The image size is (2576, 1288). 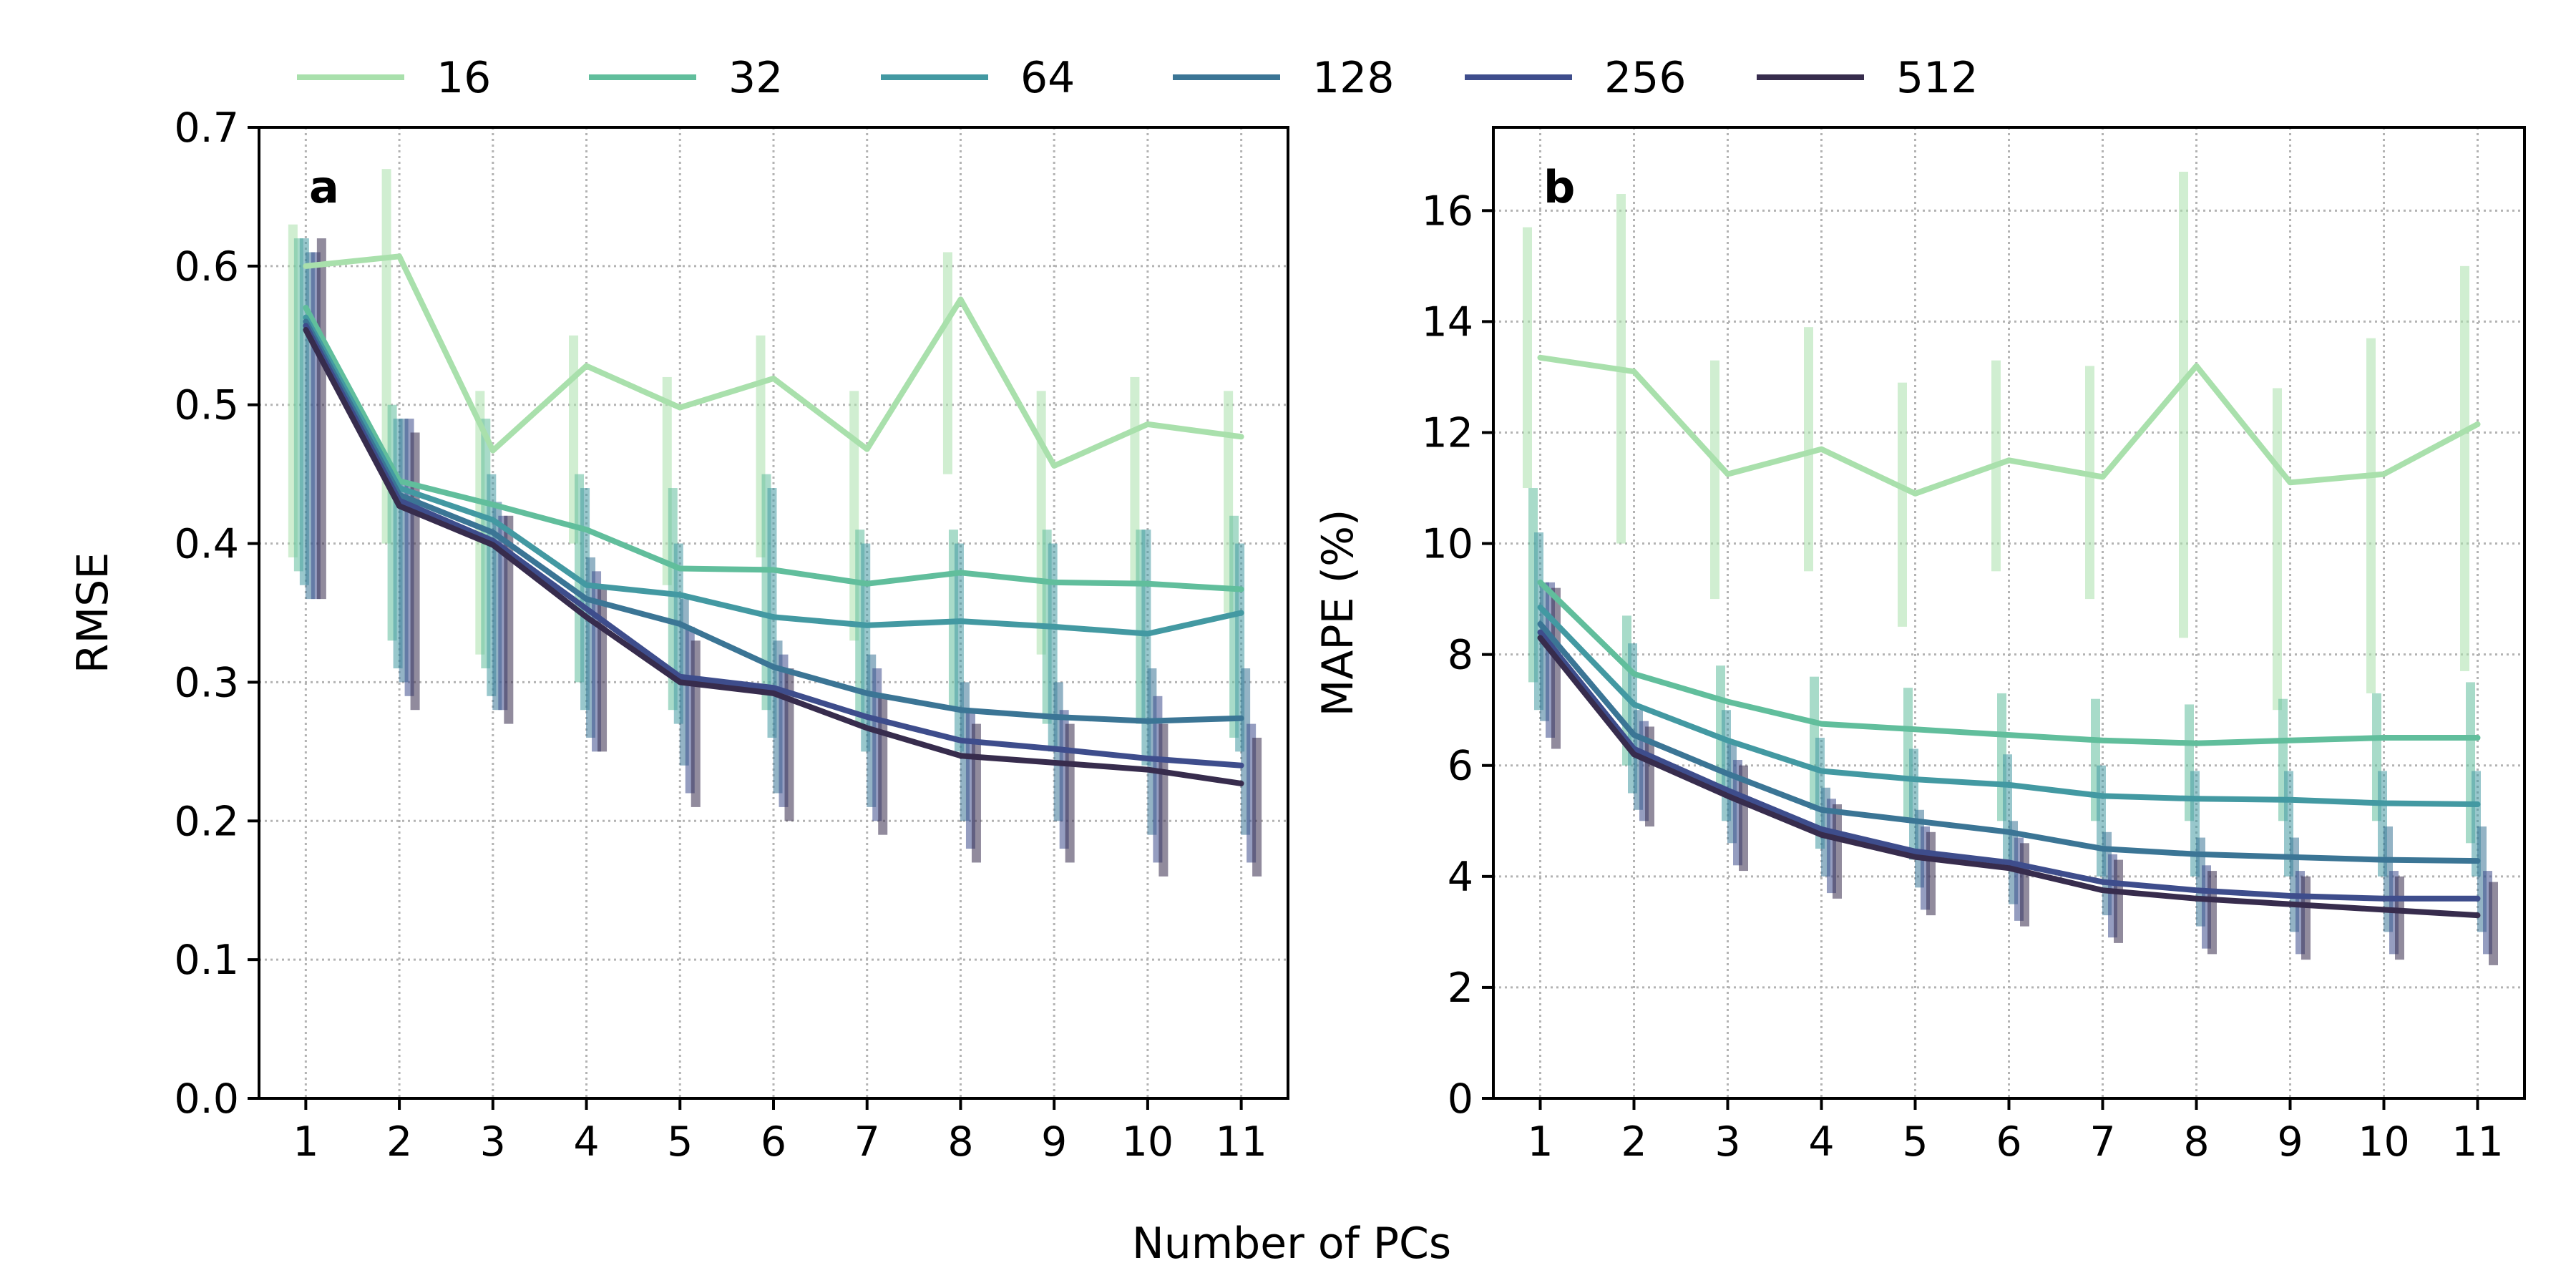 What do you see at coordinates (1808, 449) in the screenshot?
I see `error-bar-16-pc4` at bounding box center [1808, 449].